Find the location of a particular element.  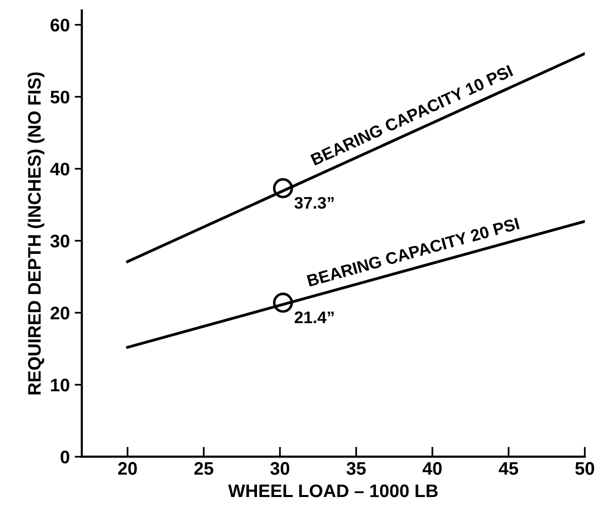

data-label: 21.4” is located at coordinates (314, 317).